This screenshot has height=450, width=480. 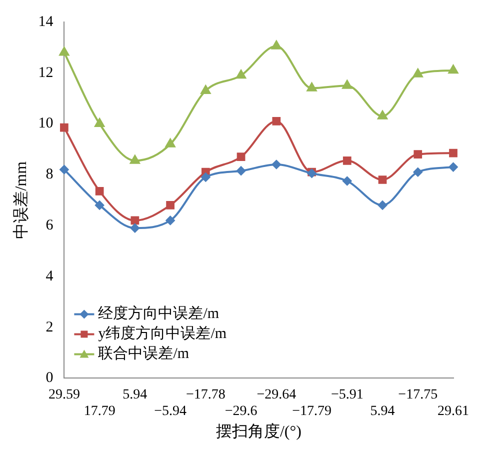 What do you see at coordinates (100, 412) in the screenshot?
I see `x-tick-label: 17.79` at bounding box center [100, 412].